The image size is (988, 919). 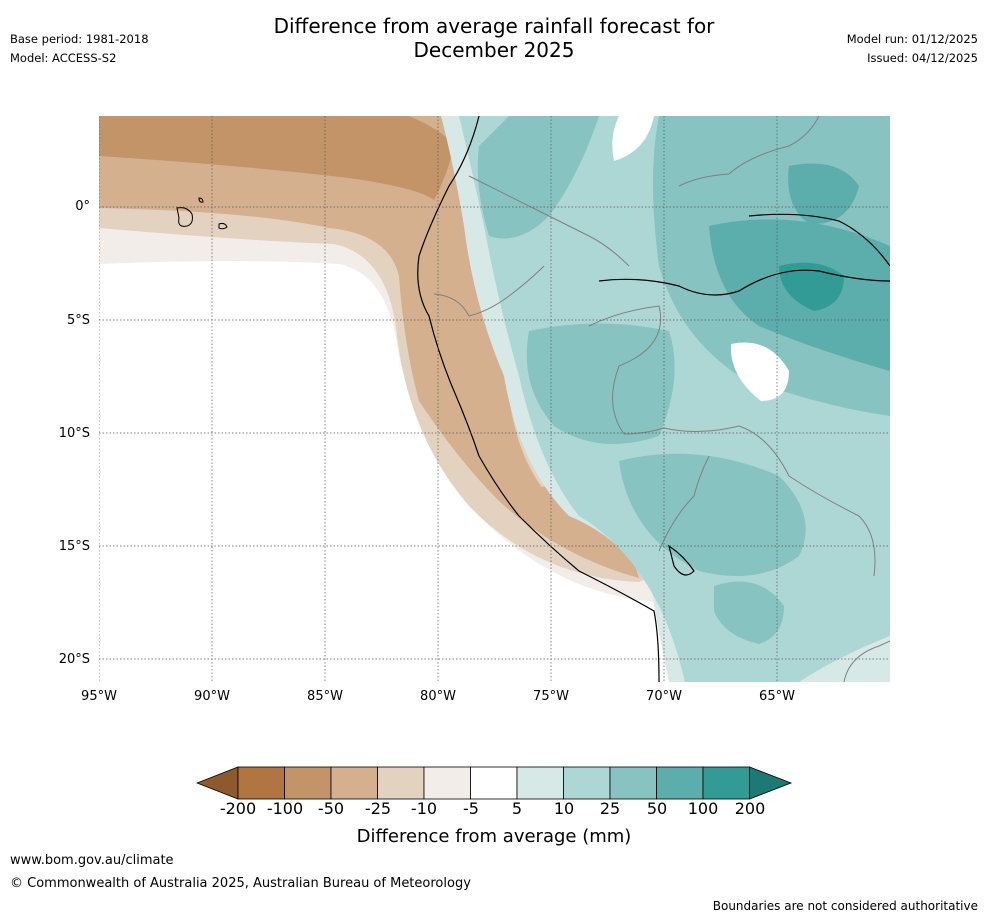 What do you see at coordinates (551, 696) in the screenshot?
I see `lon-label-75w: 75°W` at bounding box center [551, 696].